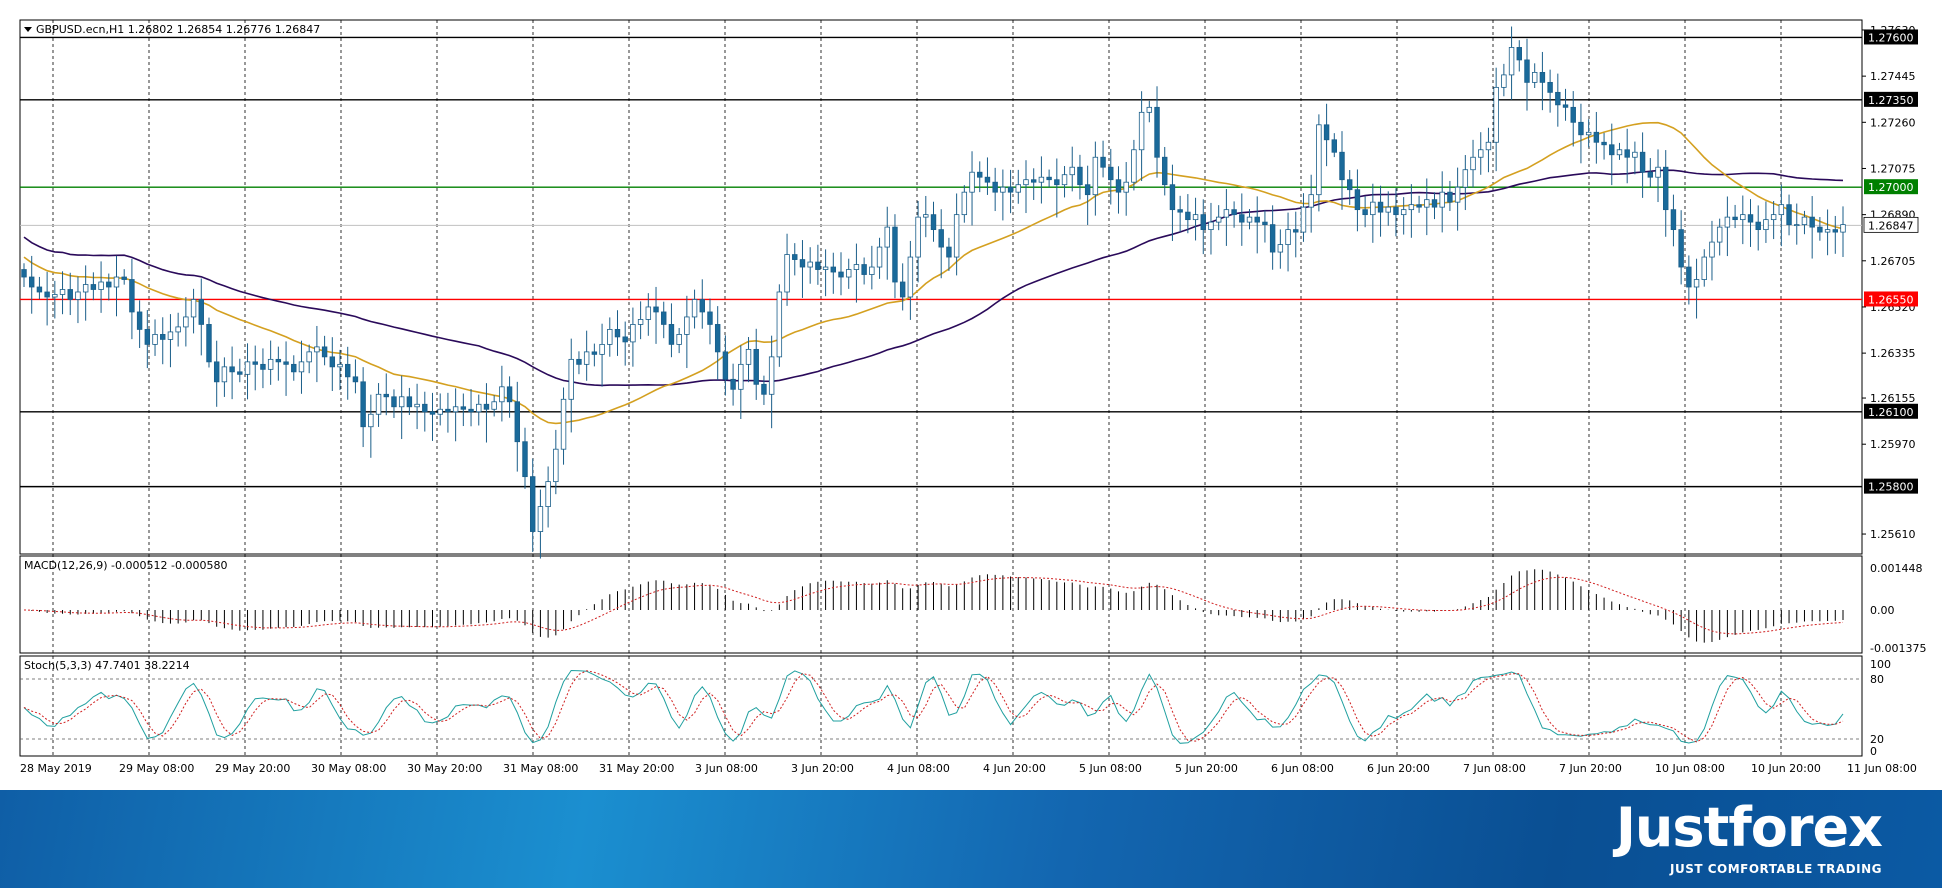  What do you see at coordinates (1206, 768) in the screenshot?
I see `time-label: 5 Jun 20:00` at bounding box center [1206, 768].